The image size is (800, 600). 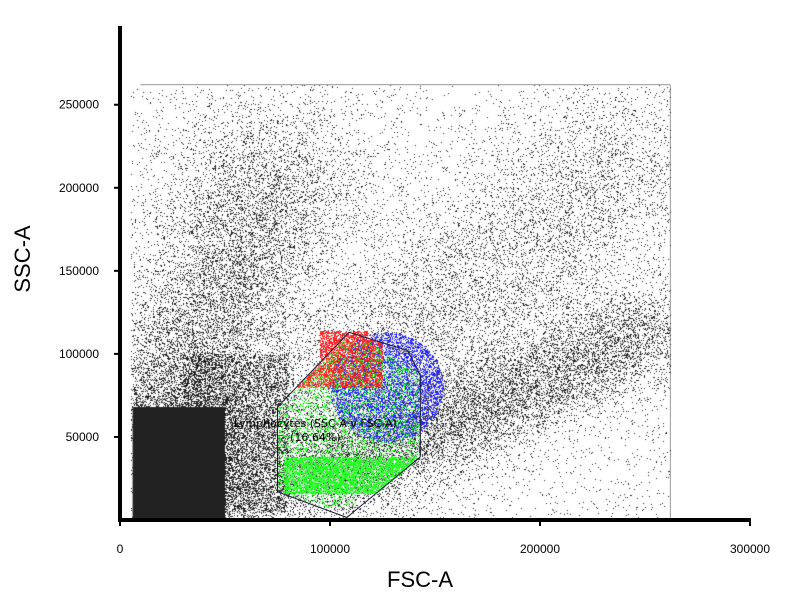 What do you see at coordinates (315, 423) in the screenshot?
I see `gate-label-name: Lymphocytes (SSC-A v FSC-A)` at bounding box center [315, 423].